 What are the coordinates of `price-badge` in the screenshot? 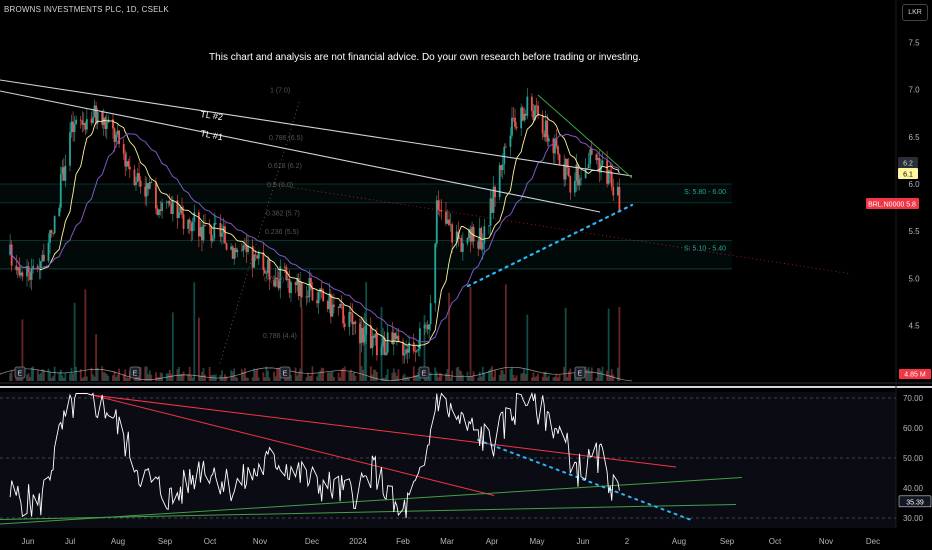 It's located at (908, 162).